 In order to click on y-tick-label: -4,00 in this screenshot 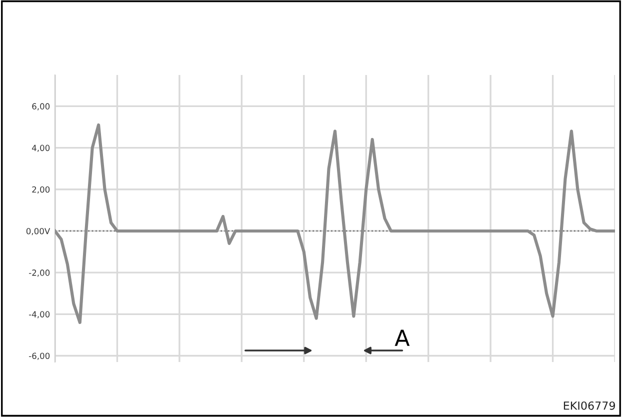, I will do `click(39, 314)`.